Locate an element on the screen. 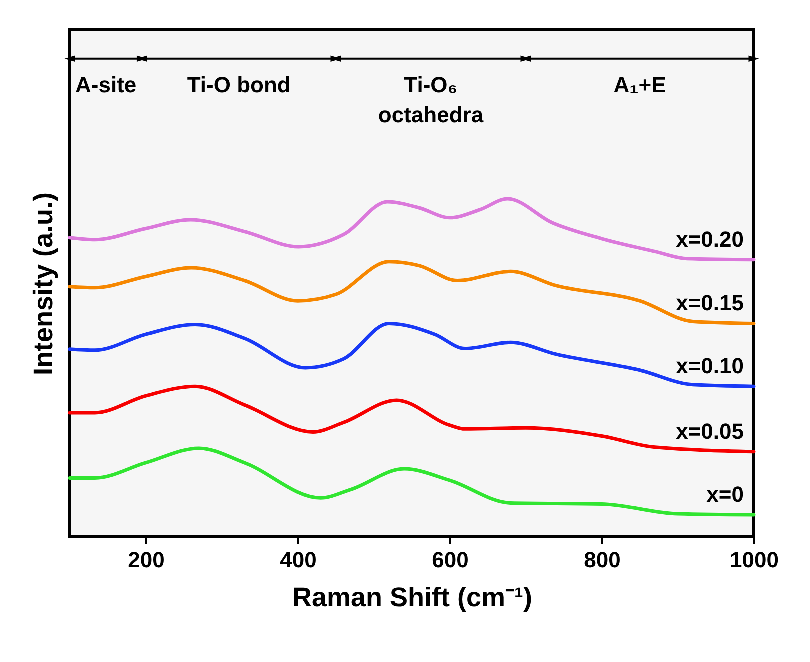  x-tick-label: 200 is located at coordinates (146, 560).